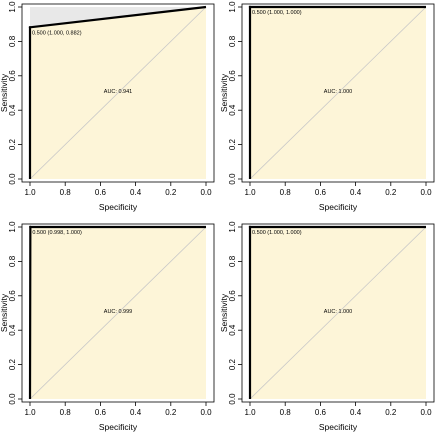 The height and width of the screenshot is (440, 440). What do you see at coordinates (57, 233) in the screenshot?
I see `threshold-label: 0.500 (0.998, 1.000)` at bounding box center [57, 233].